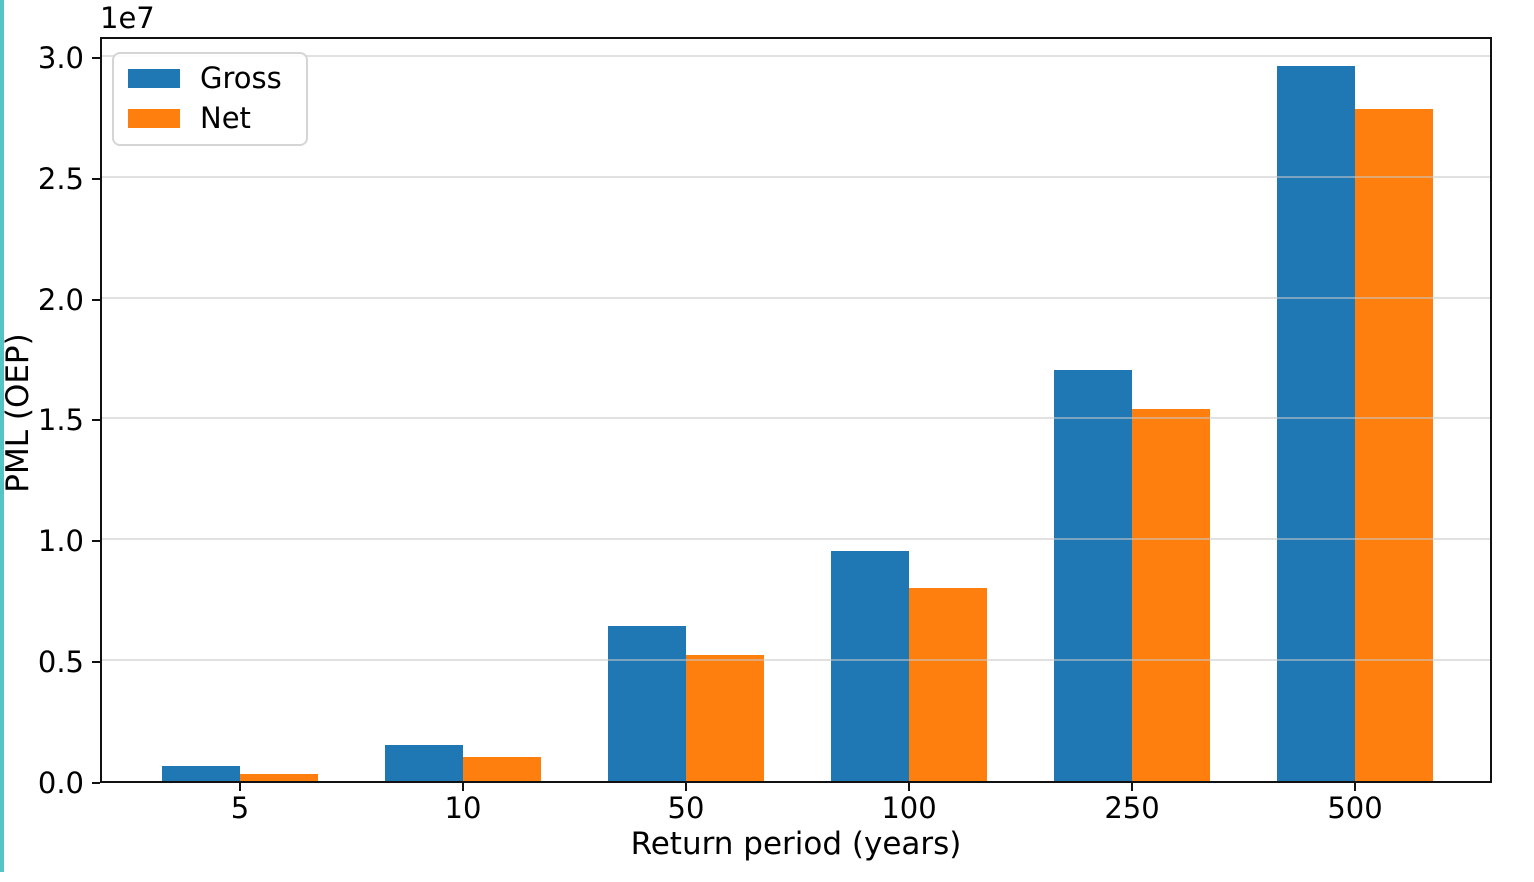 The width and height of the screenshot is (1534, 882). What do you see at coordinates (18, 413) in the screenshot?
I see `y-axis-title: PML (OEP)` at bounding box center [18, 413].